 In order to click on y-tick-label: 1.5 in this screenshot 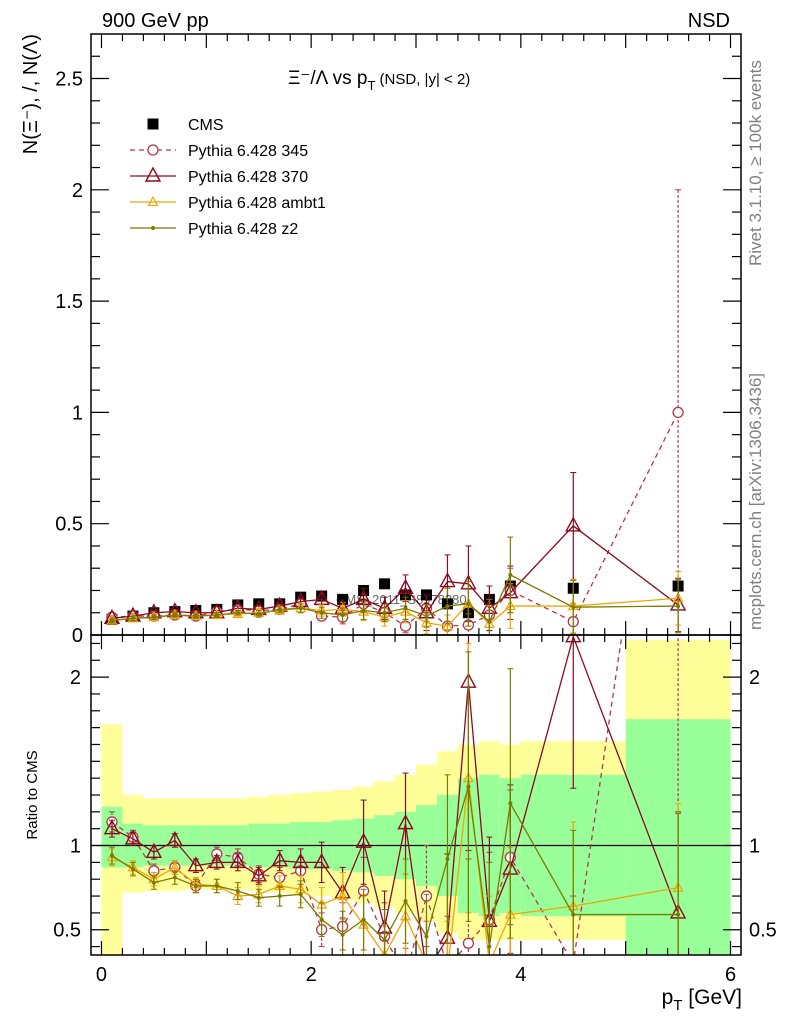, I will do `click(69, 302)`.